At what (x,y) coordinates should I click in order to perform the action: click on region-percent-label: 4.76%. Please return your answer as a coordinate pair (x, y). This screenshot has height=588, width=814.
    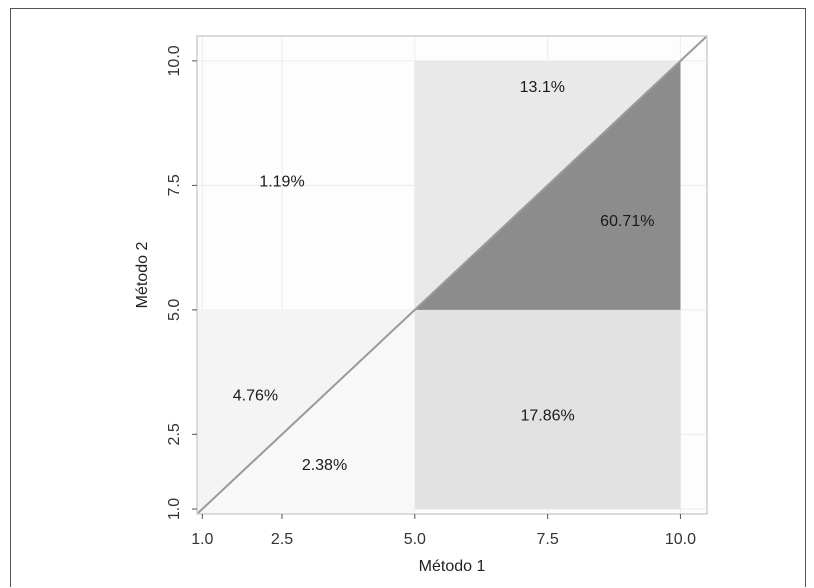
    Looking at the image, I should click on (255, 396).